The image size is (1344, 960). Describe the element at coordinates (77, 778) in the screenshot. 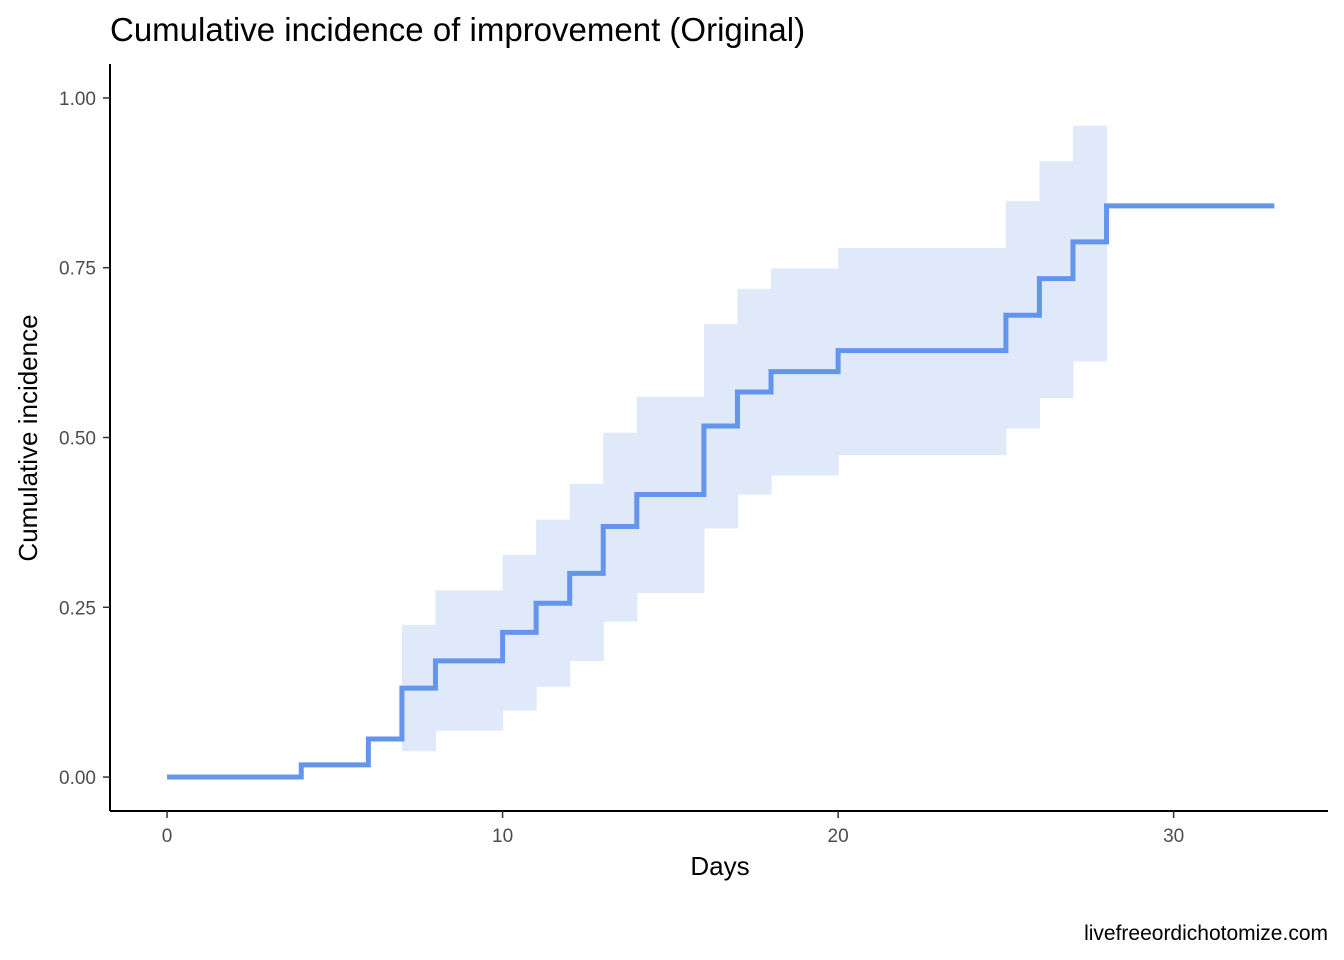

I see `y-tick-label-0: 0.00` at that location.